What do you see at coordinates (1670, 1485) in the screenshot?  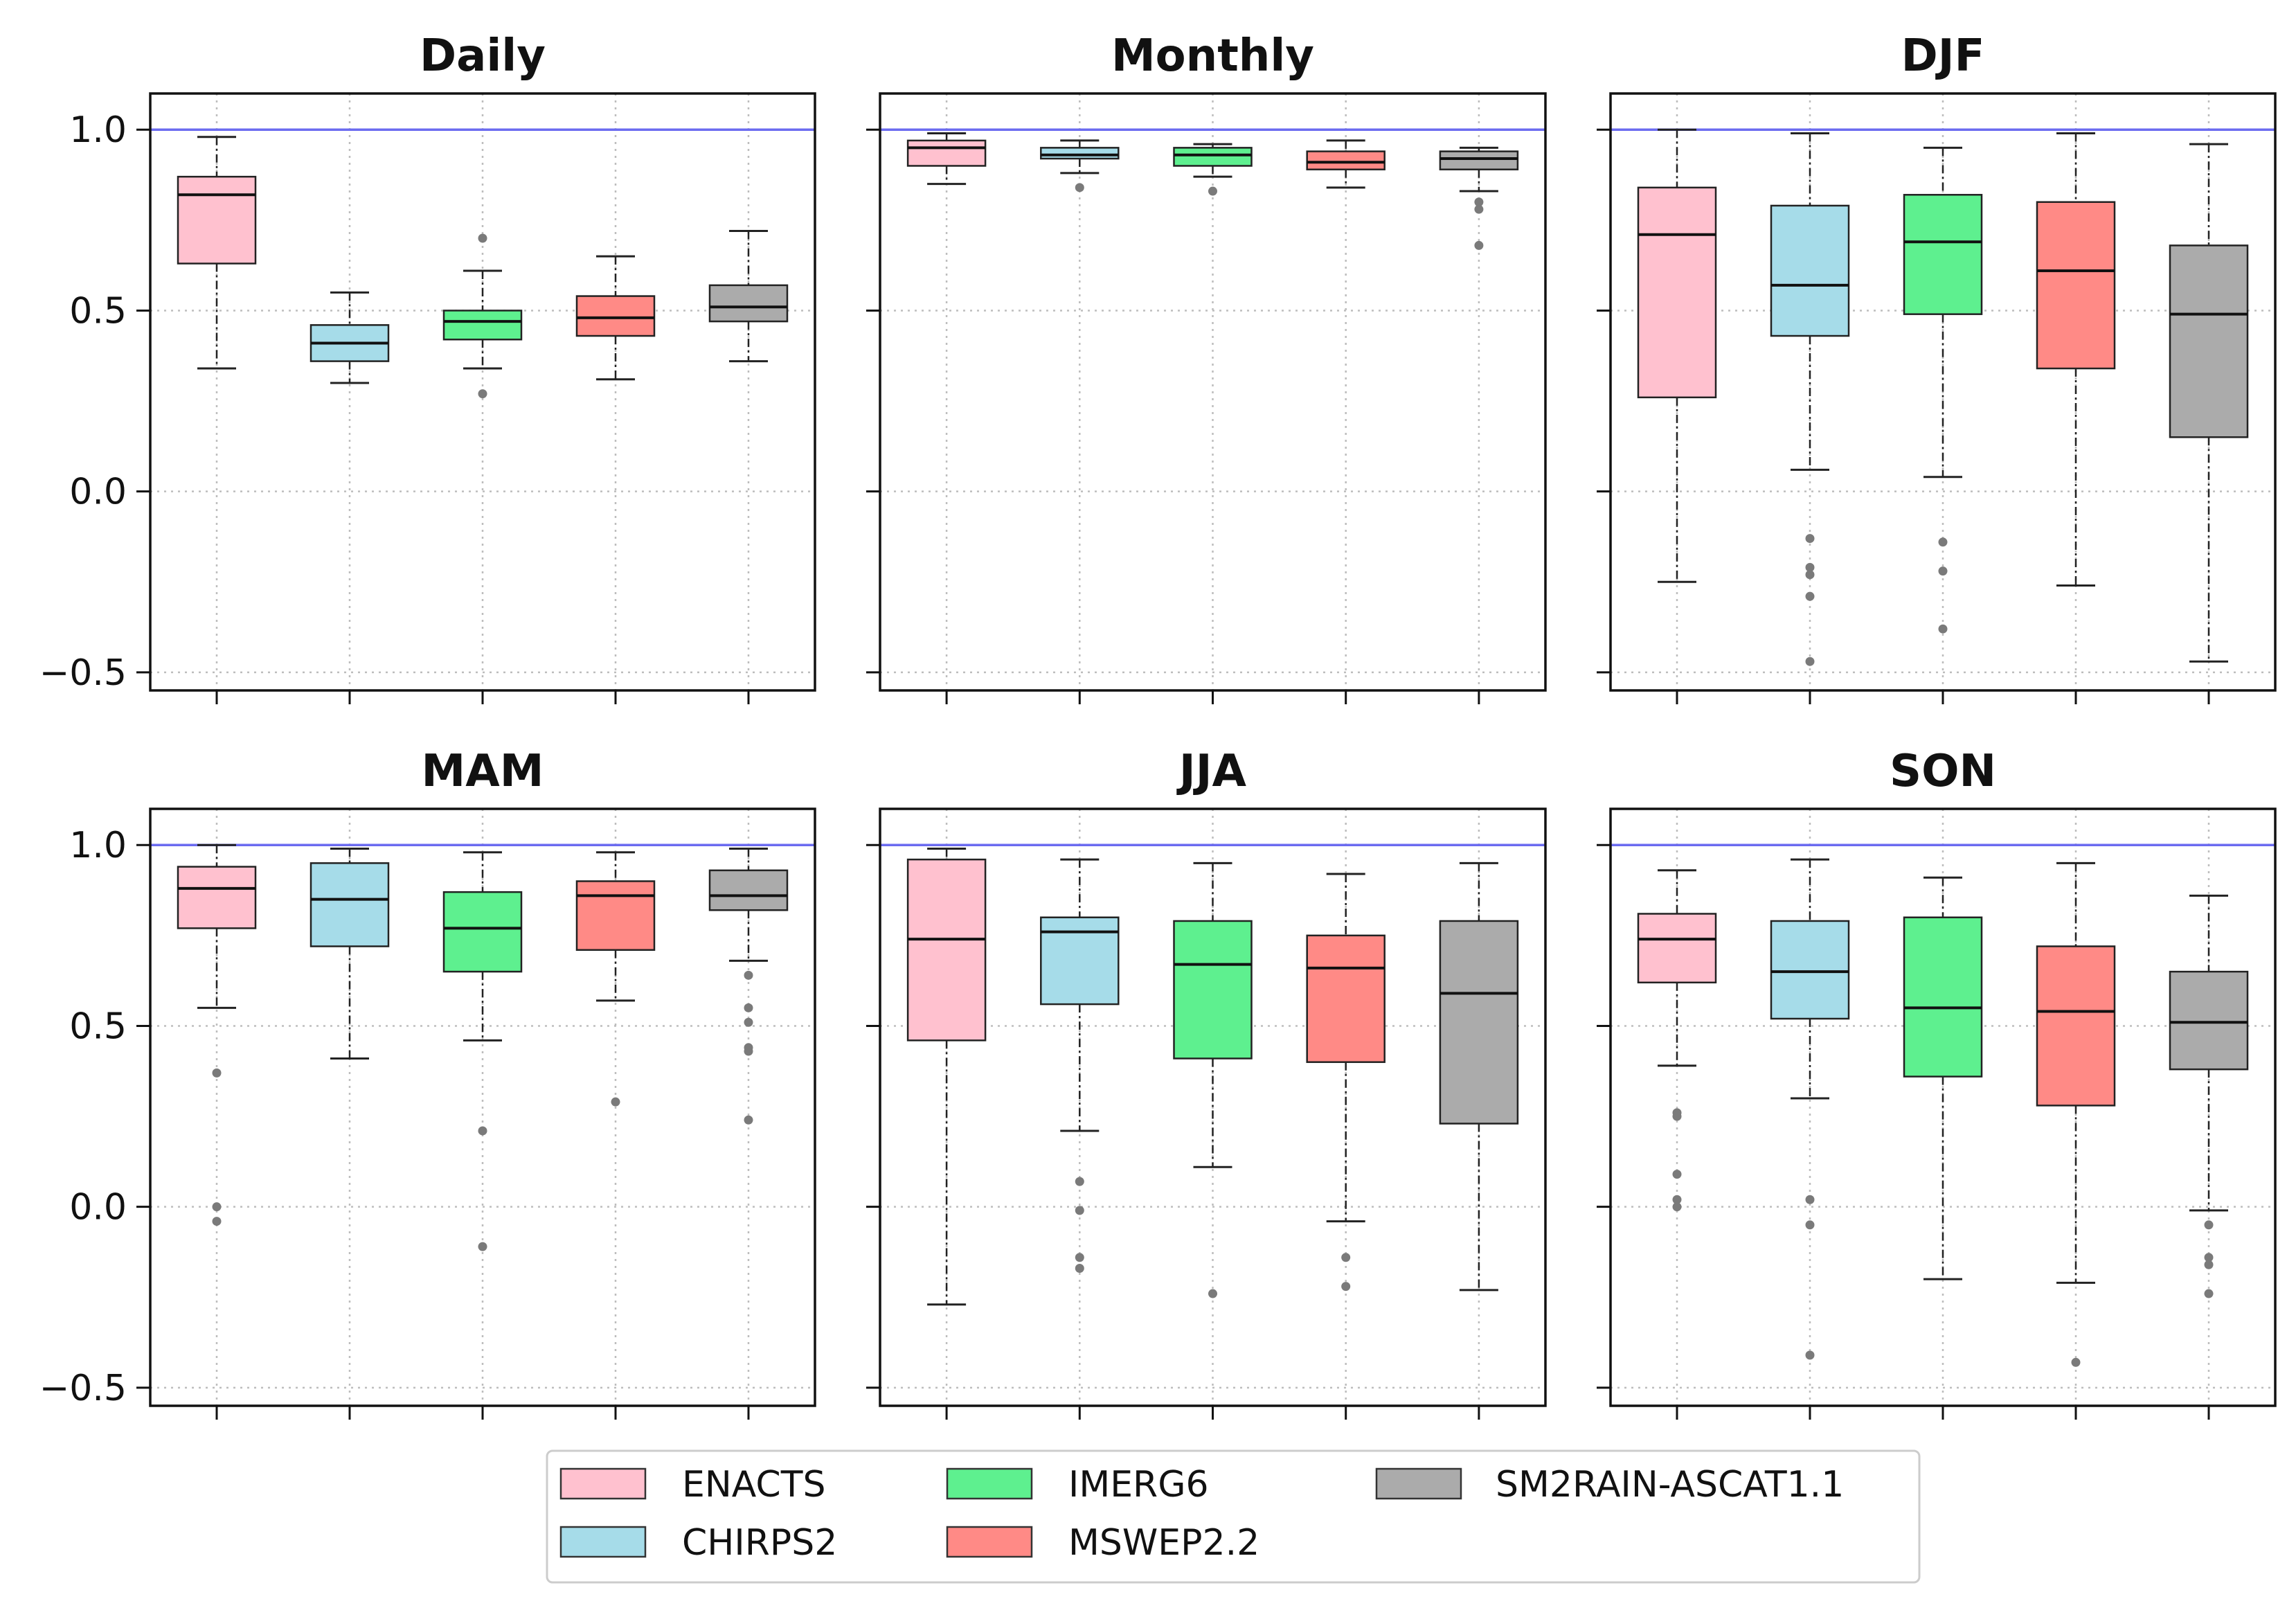 I see `legend-label-sm2rain: SM2RAIN-ASCAT1.1` at bounding box center [1670, 1485].